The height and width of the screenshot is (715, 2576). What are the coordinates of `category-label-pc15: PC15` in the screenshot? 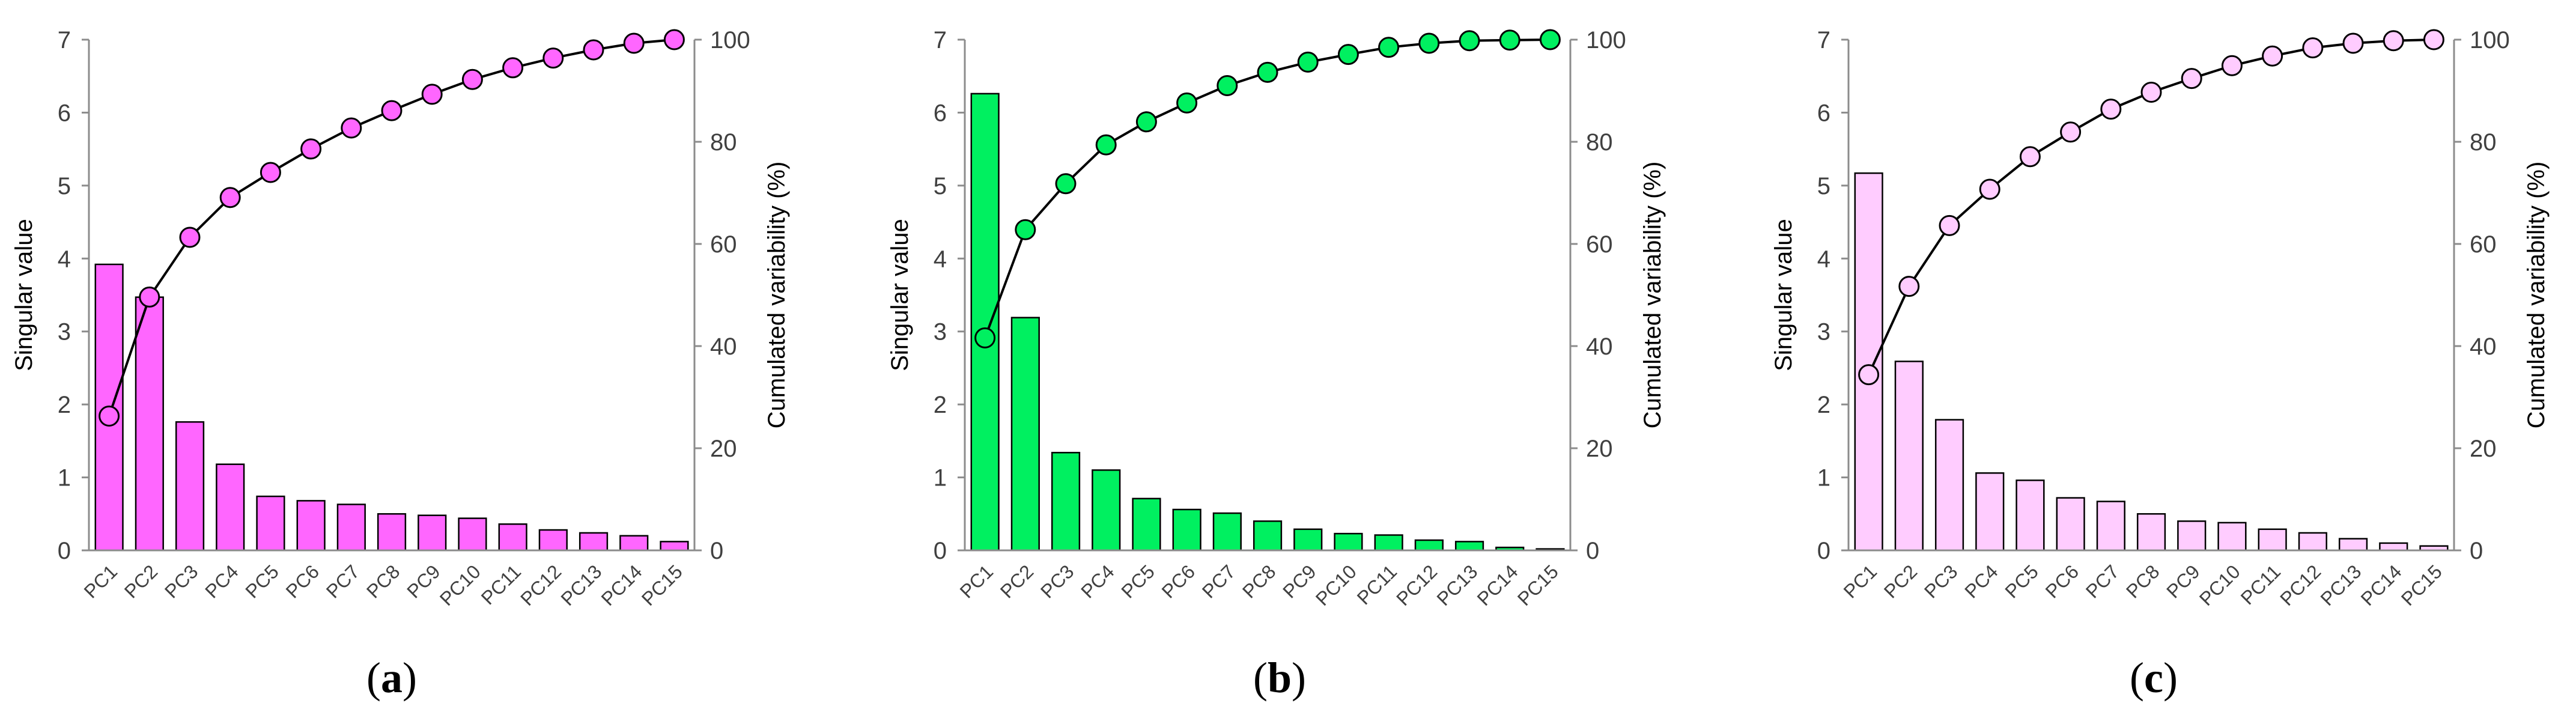 It's located at (2421, 585).